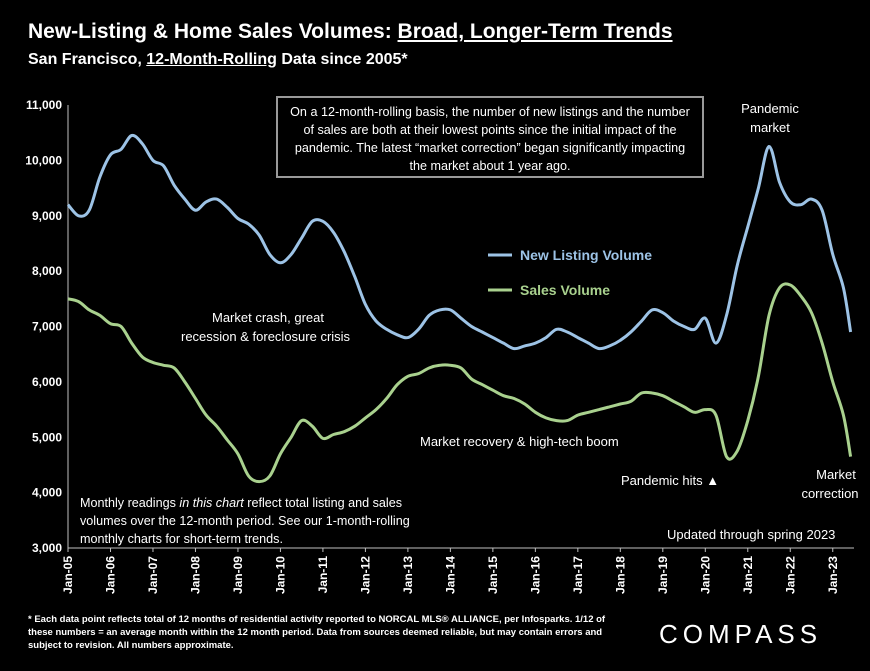 Image resolution: width=870 pixels, height=671 pixels. What do you see at coordinates (47, 548) in the screenshot?
I see `y-tick-label: 3,000` at bounding box center [47, 548].